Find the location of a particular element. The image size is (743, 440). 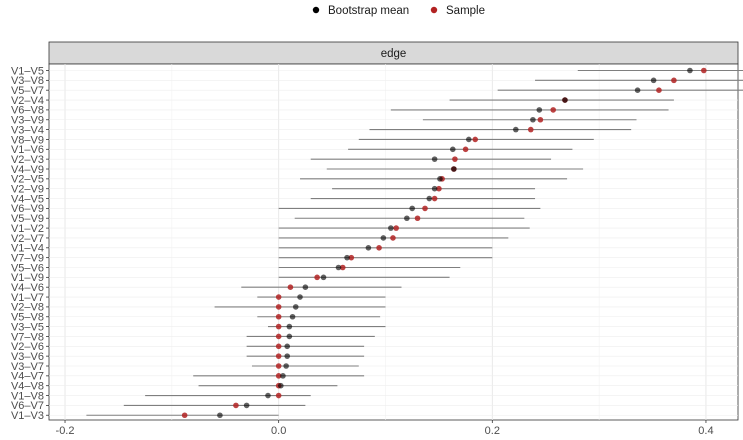

y-tick-label: V2–V6 is located at coordinates (27, 347).